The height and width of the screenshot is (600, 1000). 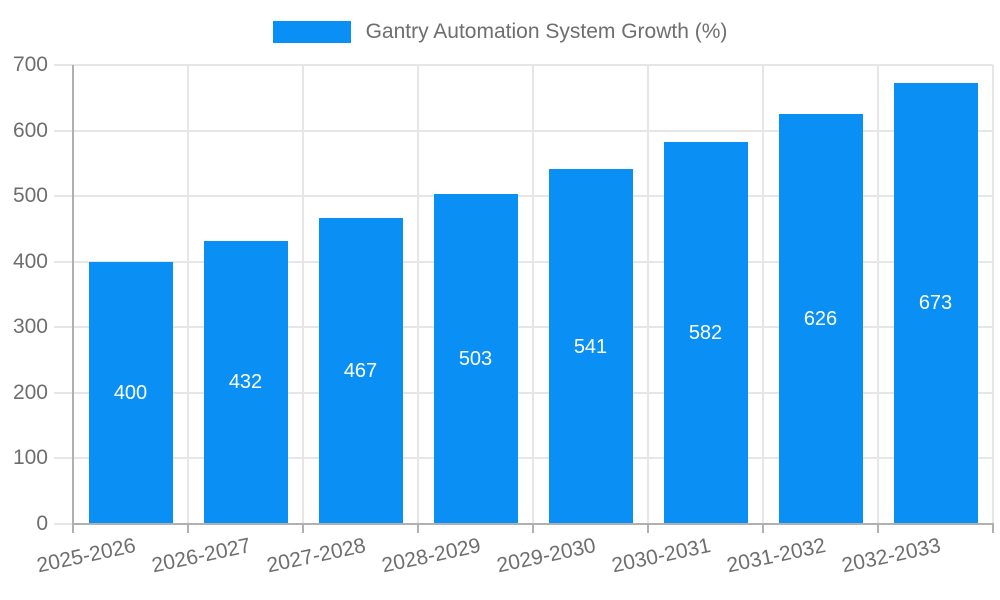 I want to click on bar-2029-2030, so click(x=590, y=346).